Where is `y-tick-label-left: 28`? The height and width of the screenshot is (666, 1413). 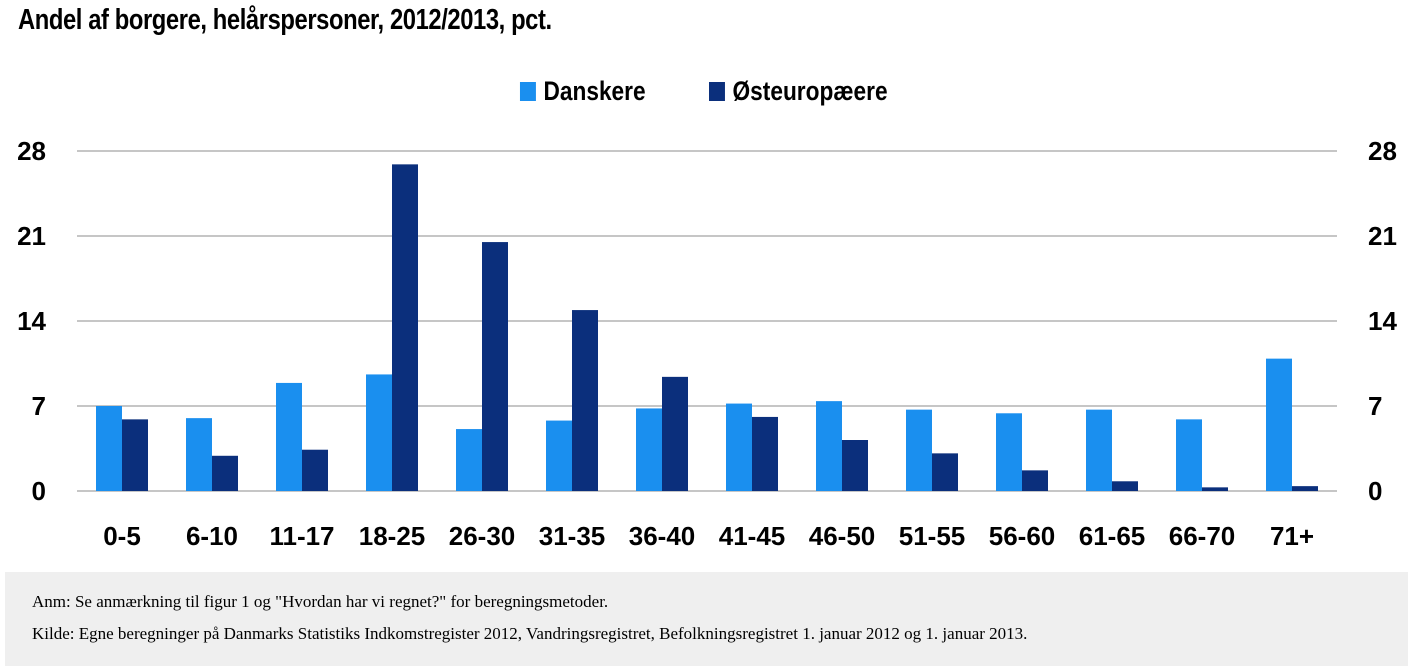 y-tick-label-left: 28 is located at coordinates (31, 151).